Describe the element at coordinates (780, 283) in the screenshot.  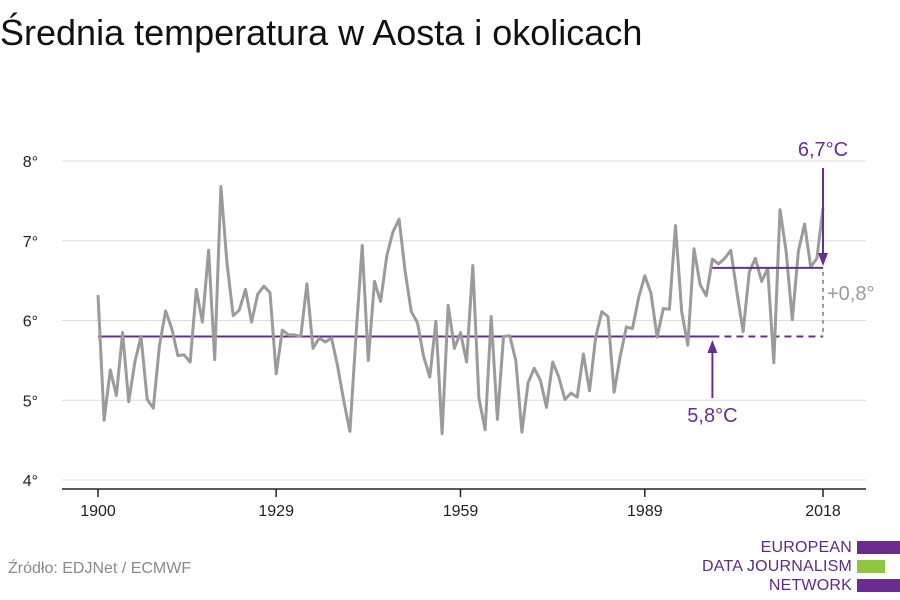
I see `annotations: 5,8°C 6,7°C +0,8°` at that location.